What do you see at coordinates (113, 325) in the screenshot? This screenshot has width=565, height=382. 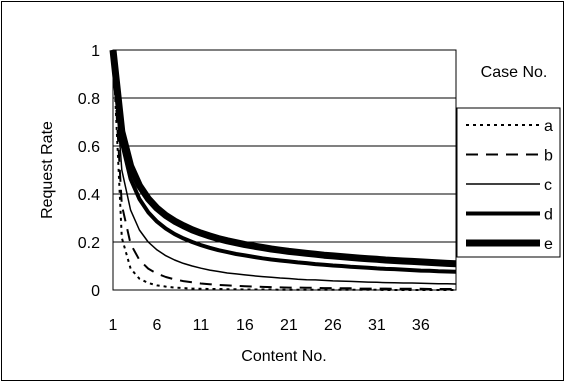 I see `x-tick-label: 1` at bounding box center [113, 325].